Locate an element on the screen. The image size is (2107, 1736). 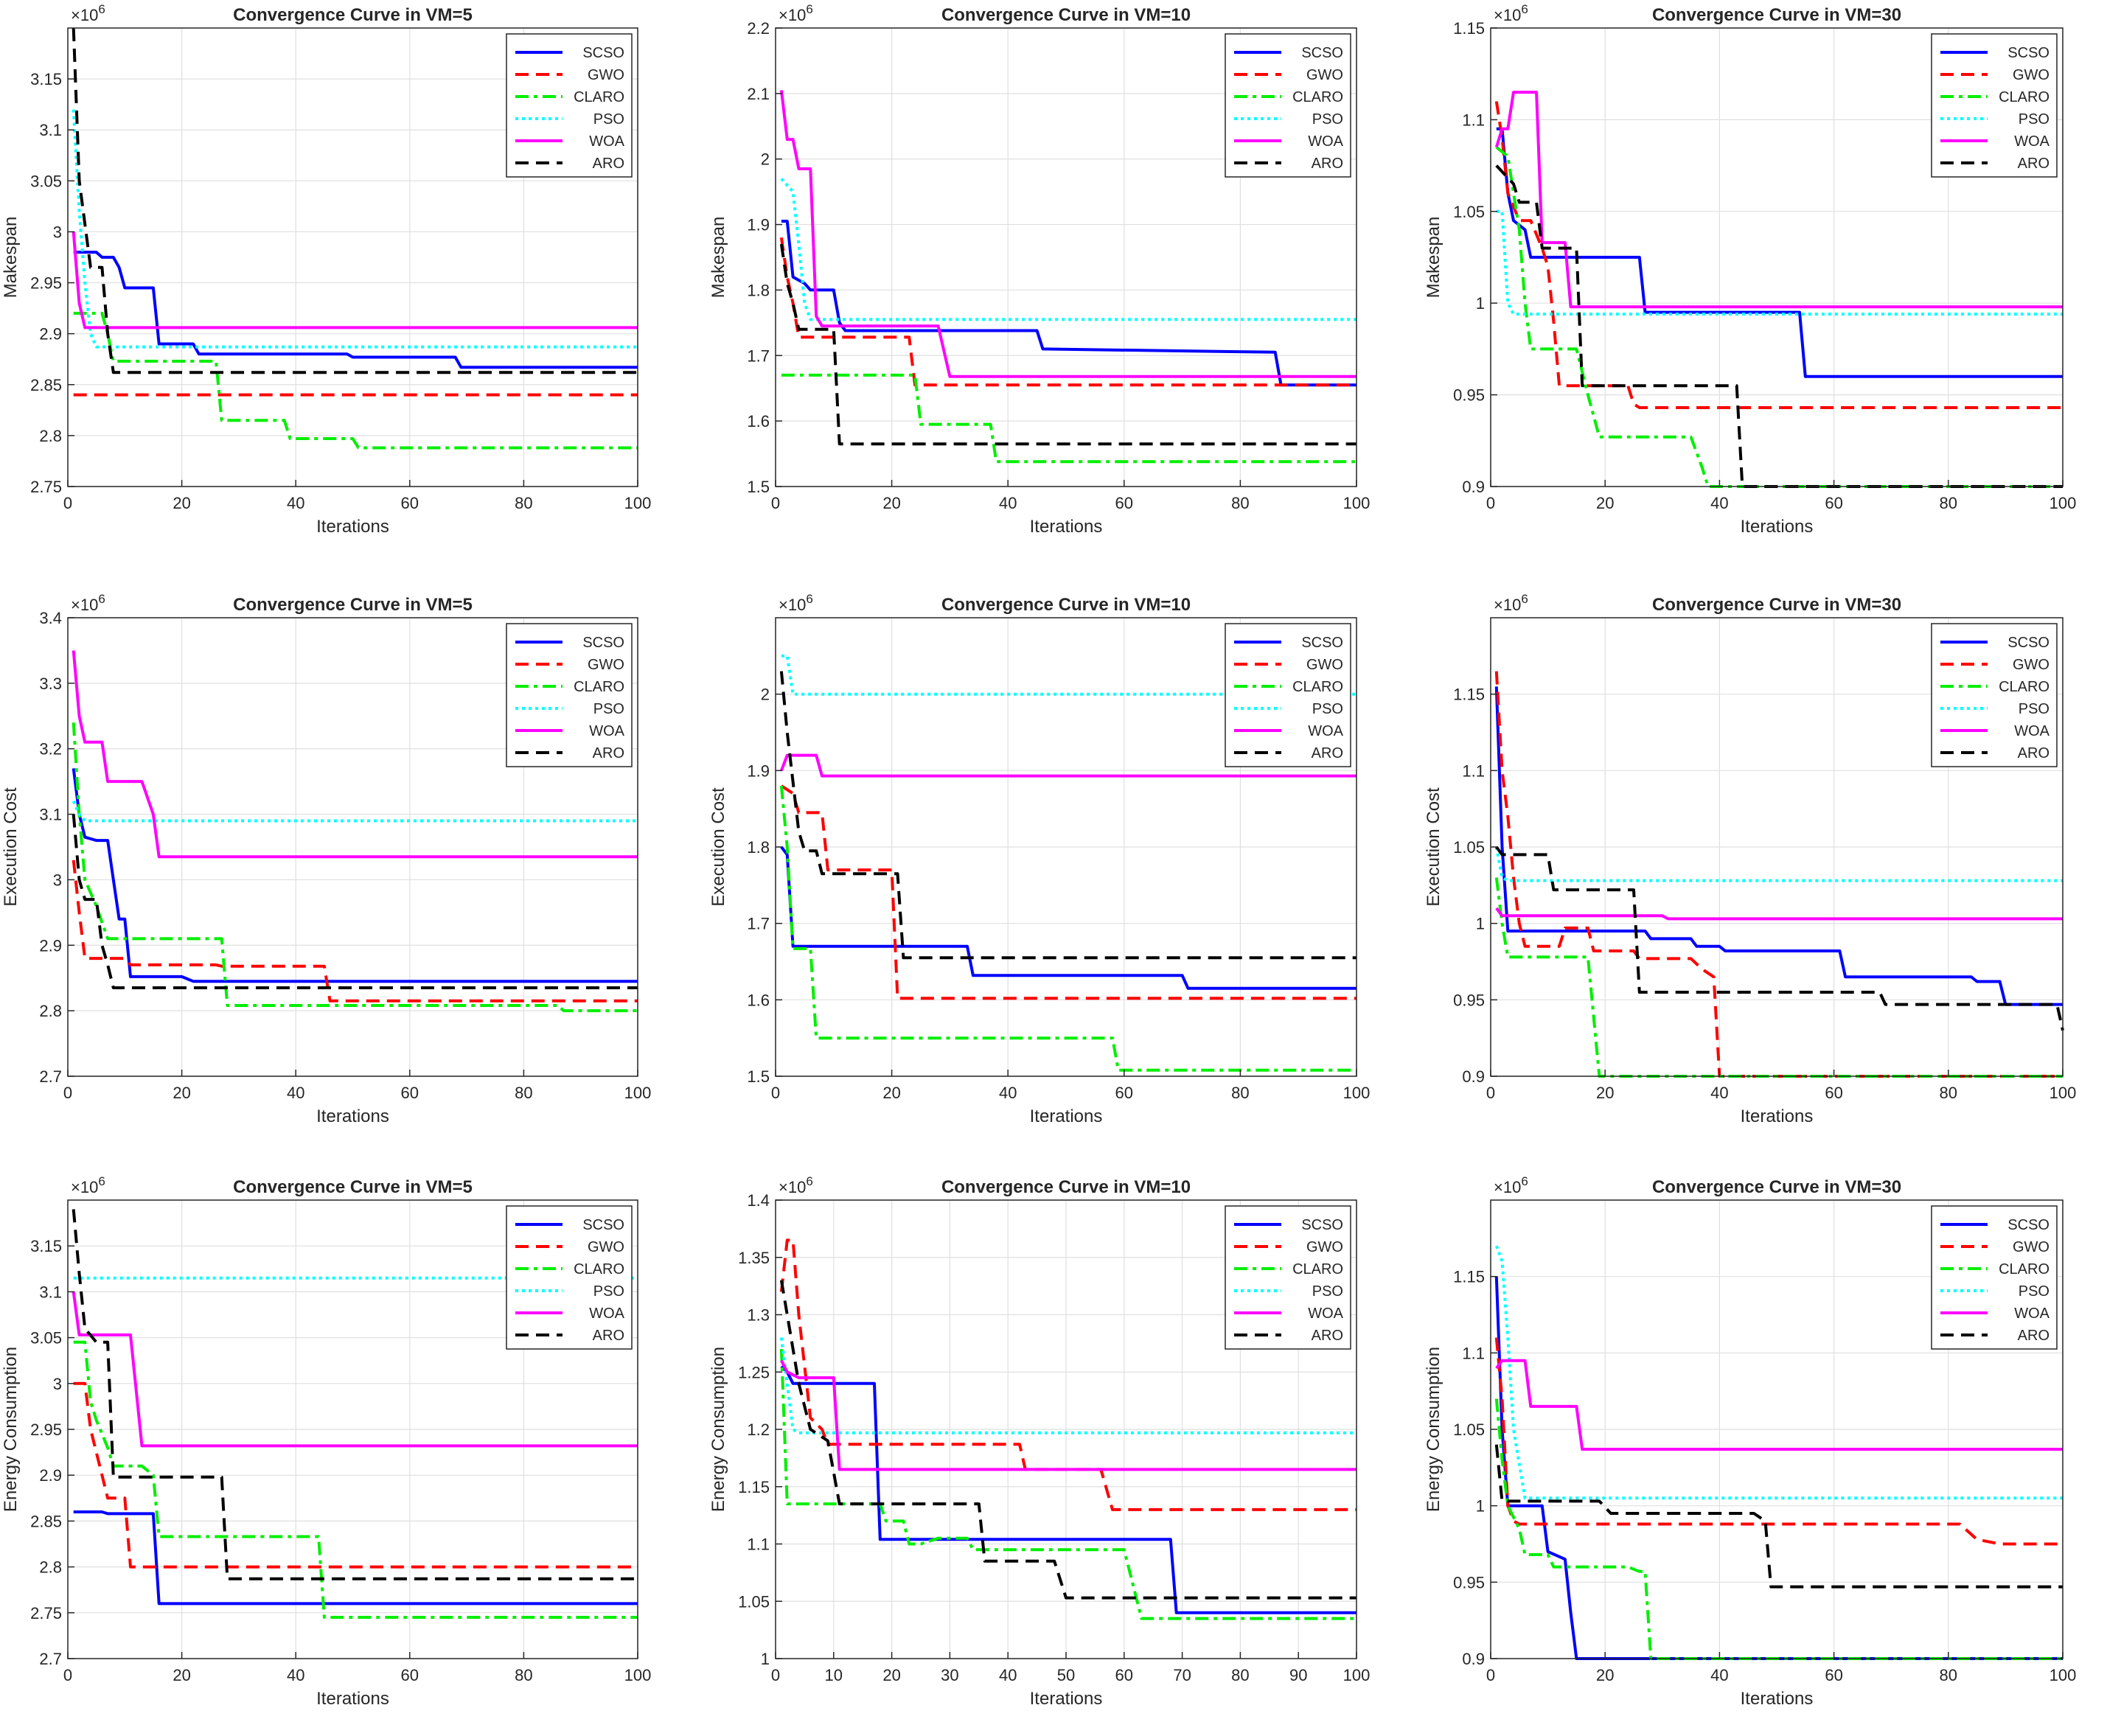
y-tick-label: 1.8 is located at coordinates (758, 847).